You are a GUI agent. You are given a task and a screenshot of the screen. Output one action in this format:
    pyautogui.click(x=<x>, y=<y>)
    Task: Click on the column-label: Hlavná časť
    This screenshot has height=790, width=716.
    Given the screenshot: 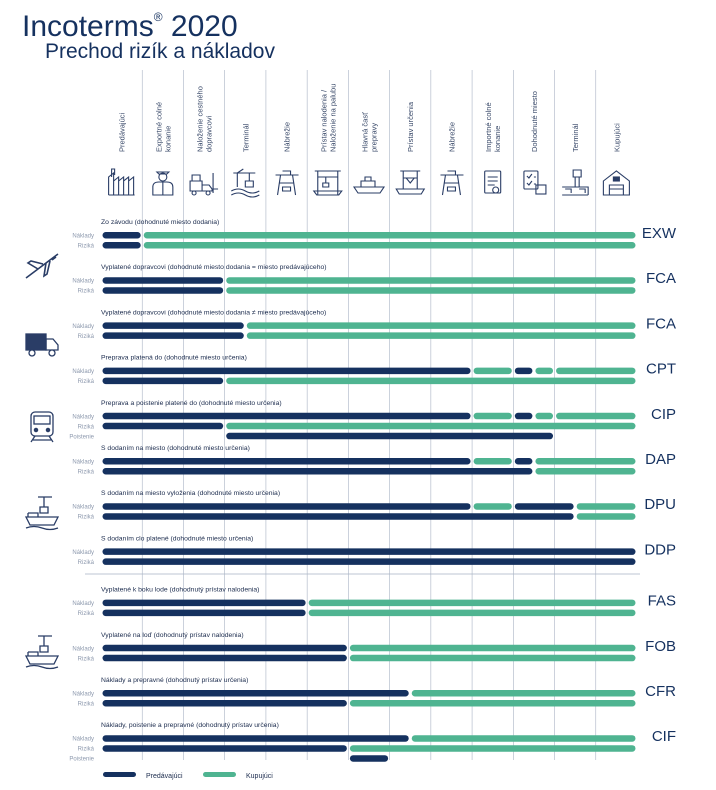 What is the action you would take?
    pyautogui.click(x=365, y=132)
    